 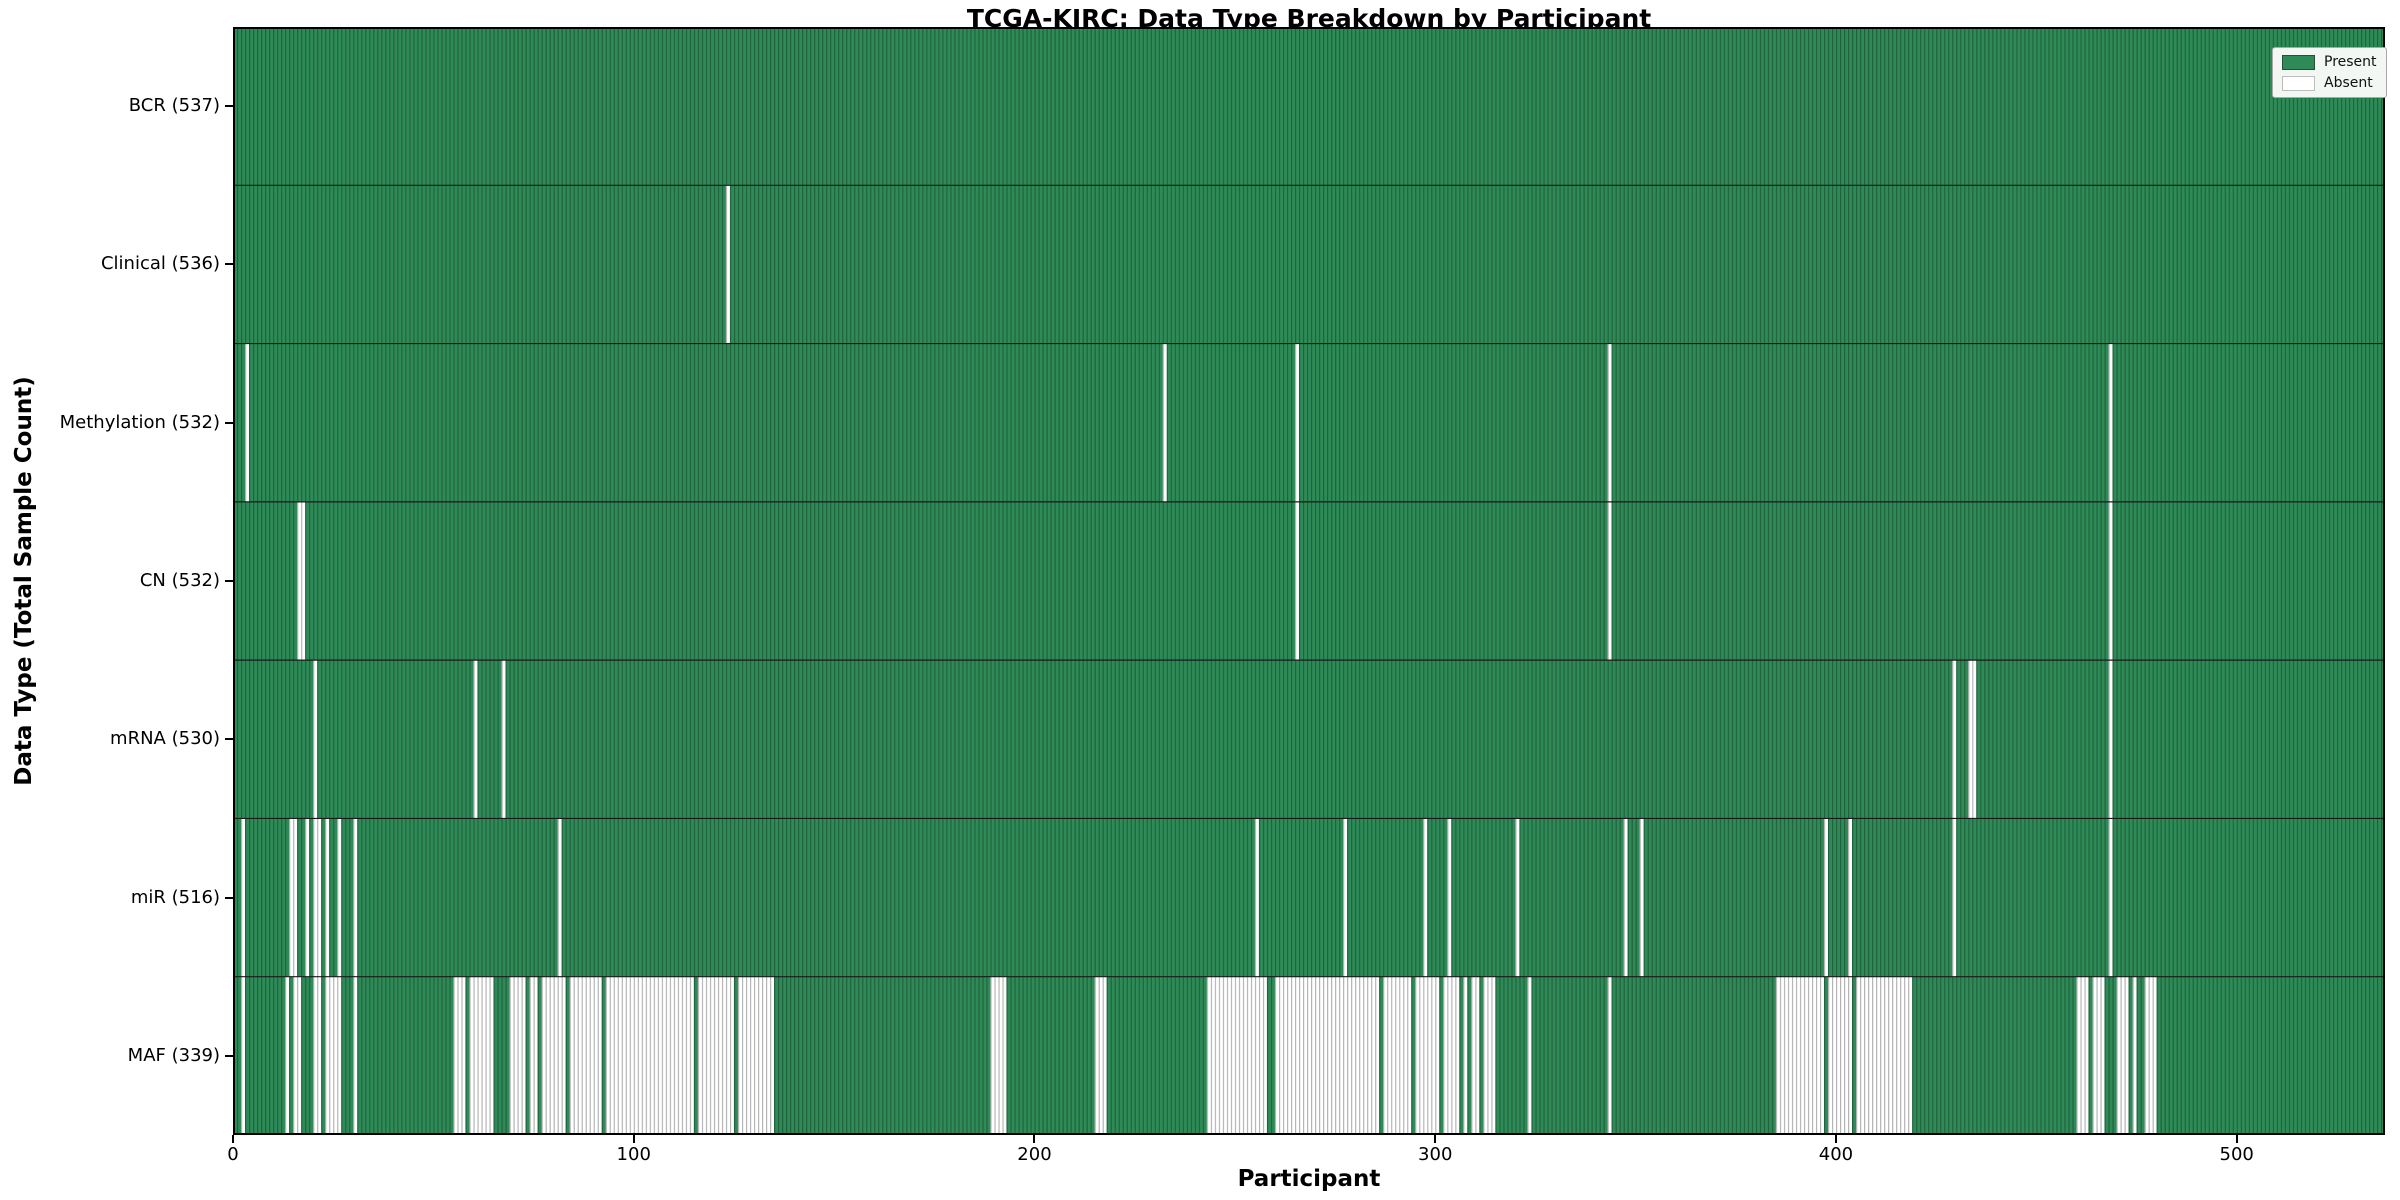 I want to click on x-axis-title: Participant, so click(x=1309, y=1179).